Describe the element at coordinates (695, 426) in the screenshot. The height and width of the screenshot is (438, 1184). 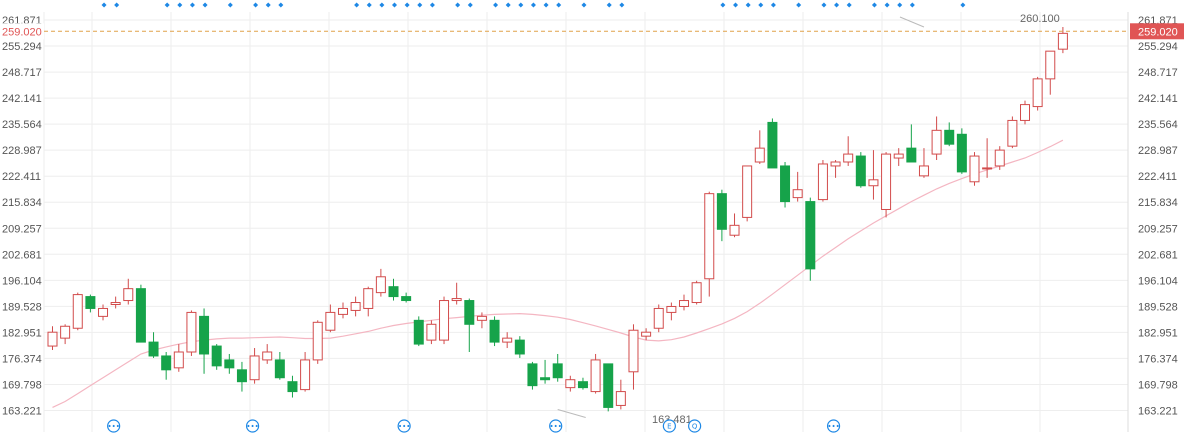
I see `letter-q-circle-icon: Q` at that location.